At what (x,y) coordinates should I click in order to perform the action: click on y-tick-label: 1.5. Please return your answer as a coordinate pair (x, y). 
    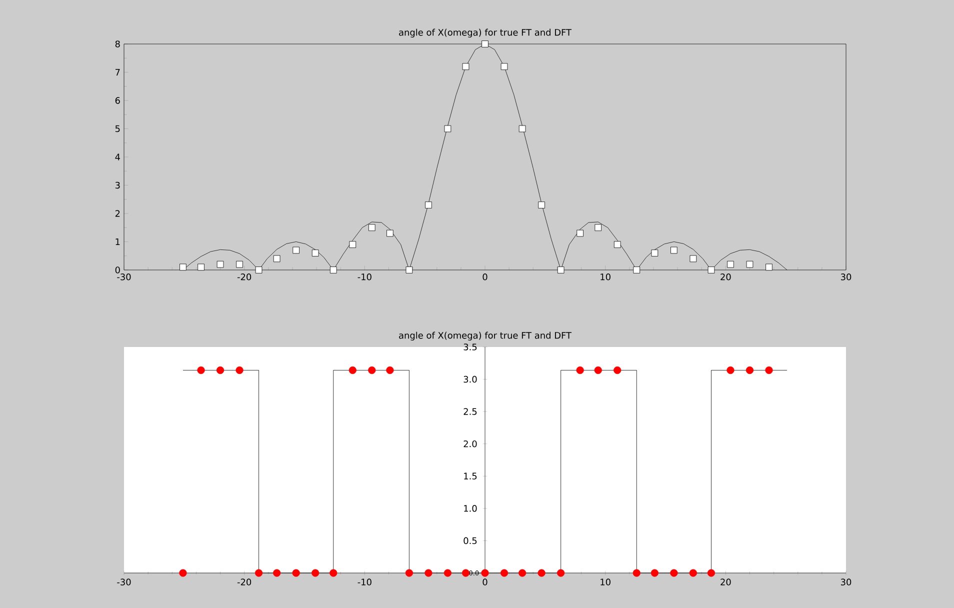
    Looking at the image, I should click on (470, 476).